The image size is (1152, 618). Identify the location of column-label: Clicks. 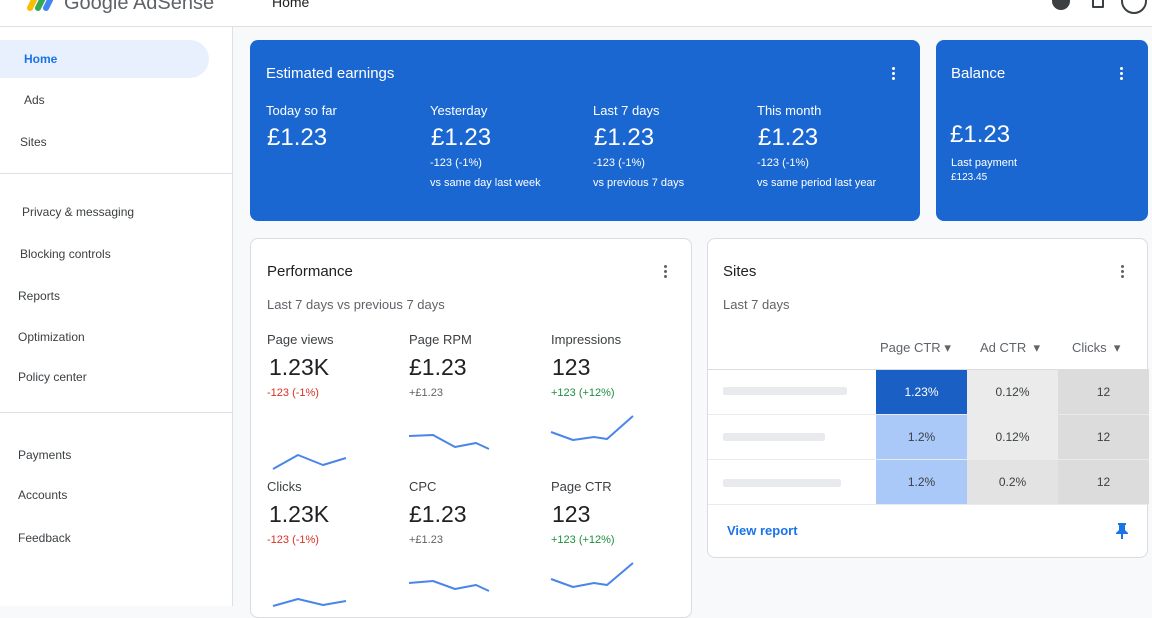
(1089, 347).